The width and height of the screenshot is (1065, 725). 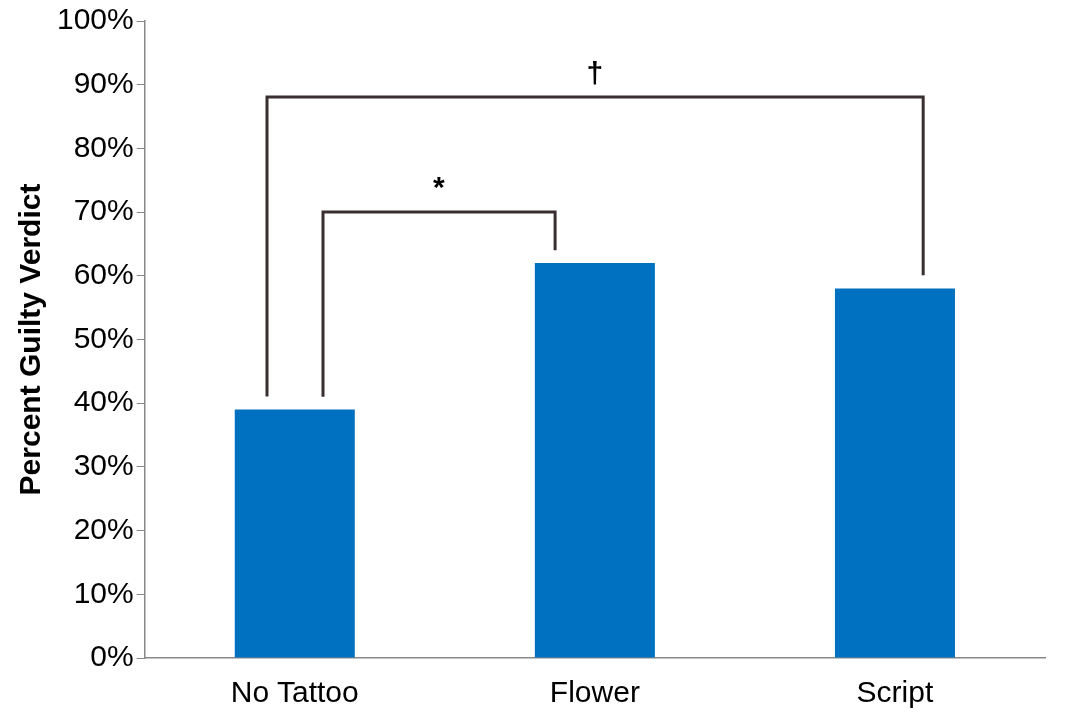 I want to click on annotation: †, so click(x=595, y=72).